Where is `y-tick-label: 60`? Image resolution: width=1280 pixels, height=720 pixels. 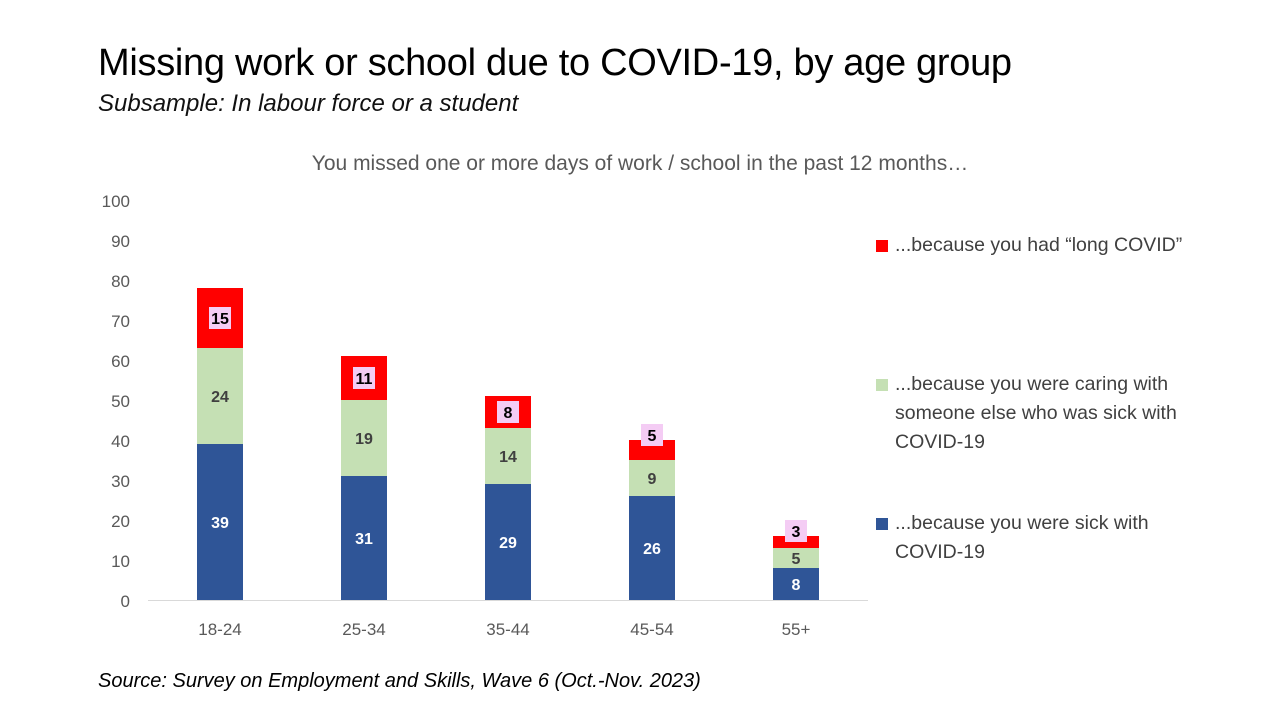 y-tick-label: 60 is located at coordinates (120, 361).